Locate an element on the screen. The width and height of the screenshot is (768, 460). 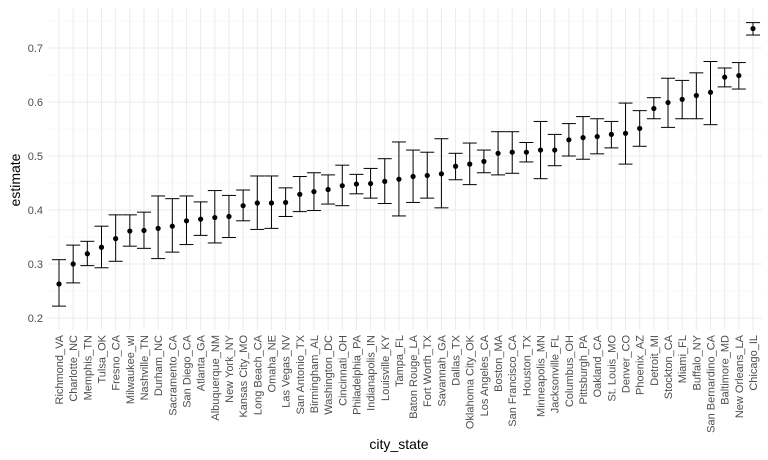
x-tick-label: Columbus_OH is located at coordinates (570, 371).